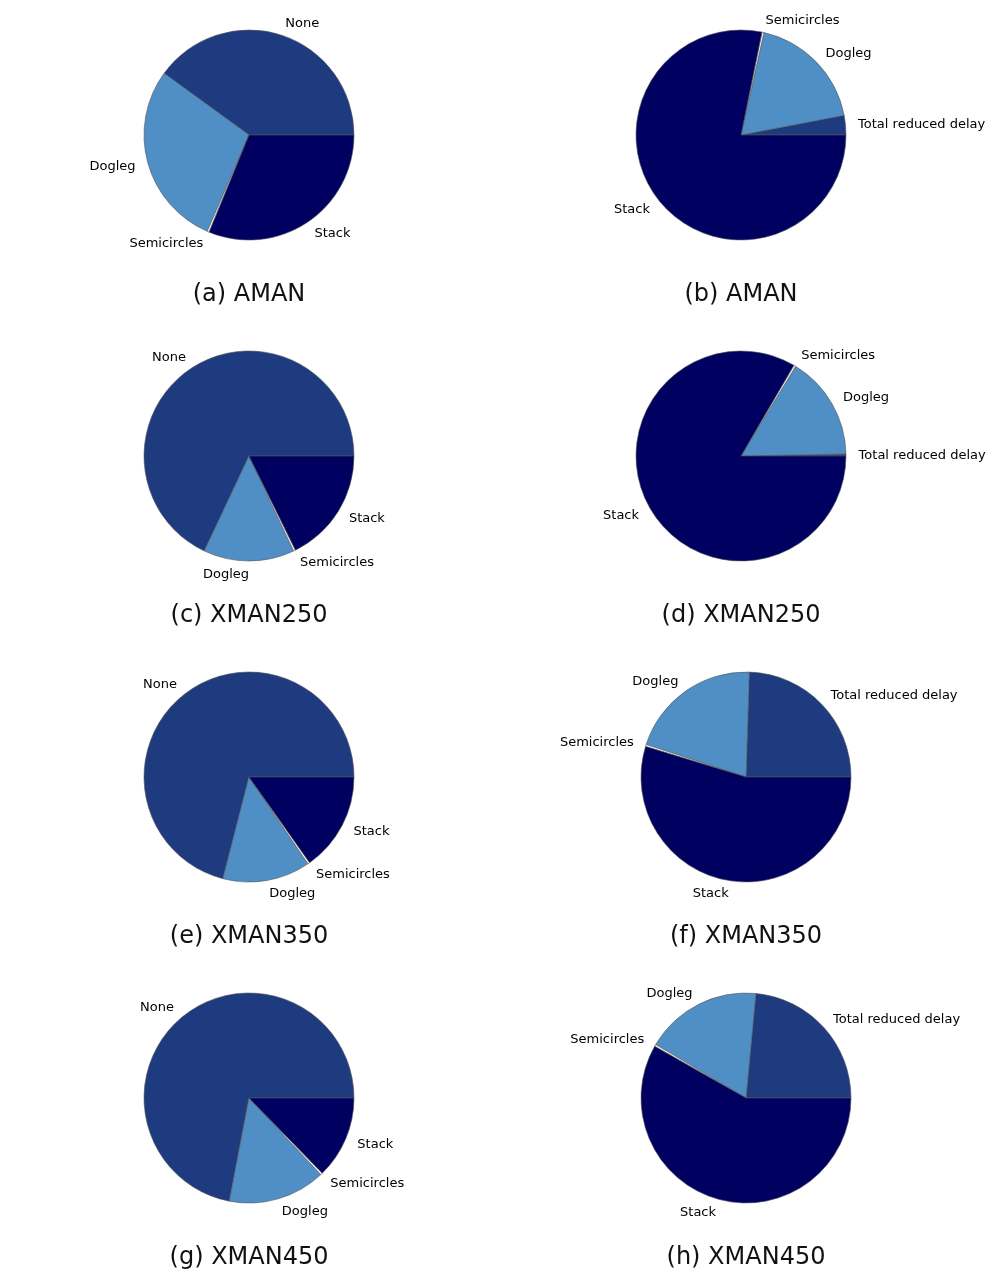 The height and width of the screenshot is (1284, 994). What do you see at coordinates (248, 614) in the screenshot?
I see `text: (c) XMAN250` at bounding box center [248, 614].